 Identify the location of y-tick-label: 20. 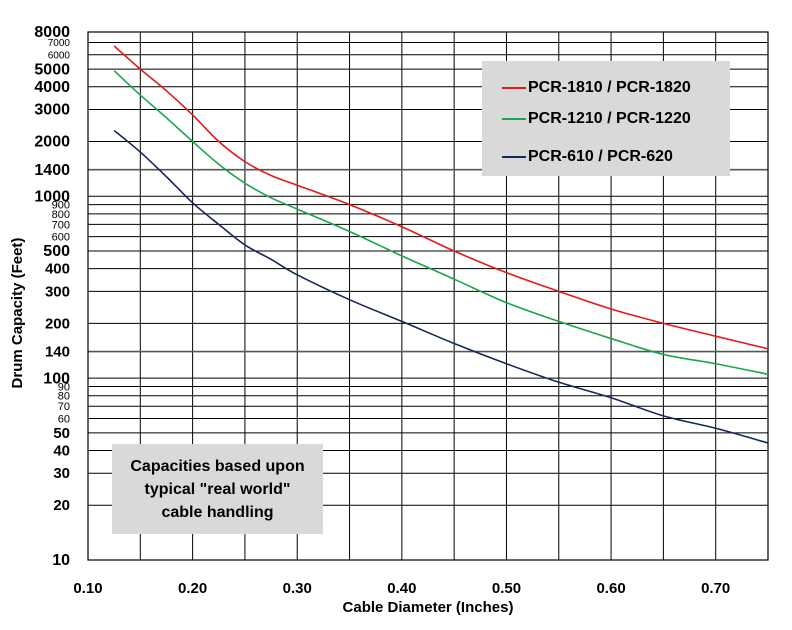
(61, 505).